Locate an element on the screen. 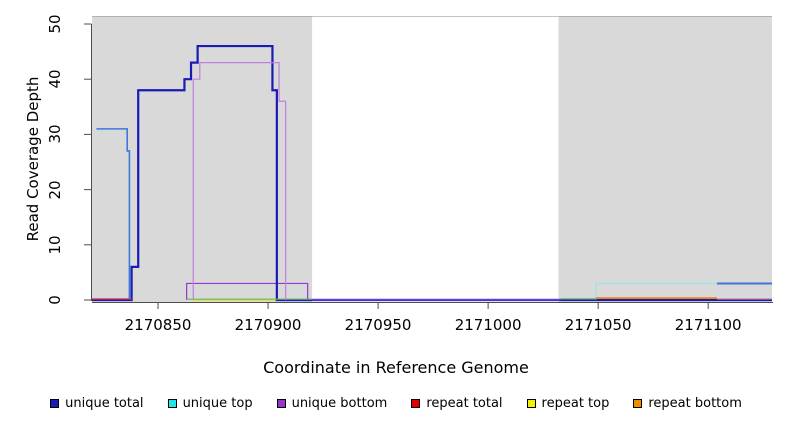 The width and height of the screenshot is (792, 432). legend-label: unique bottom is located at coordinates (339, 403).